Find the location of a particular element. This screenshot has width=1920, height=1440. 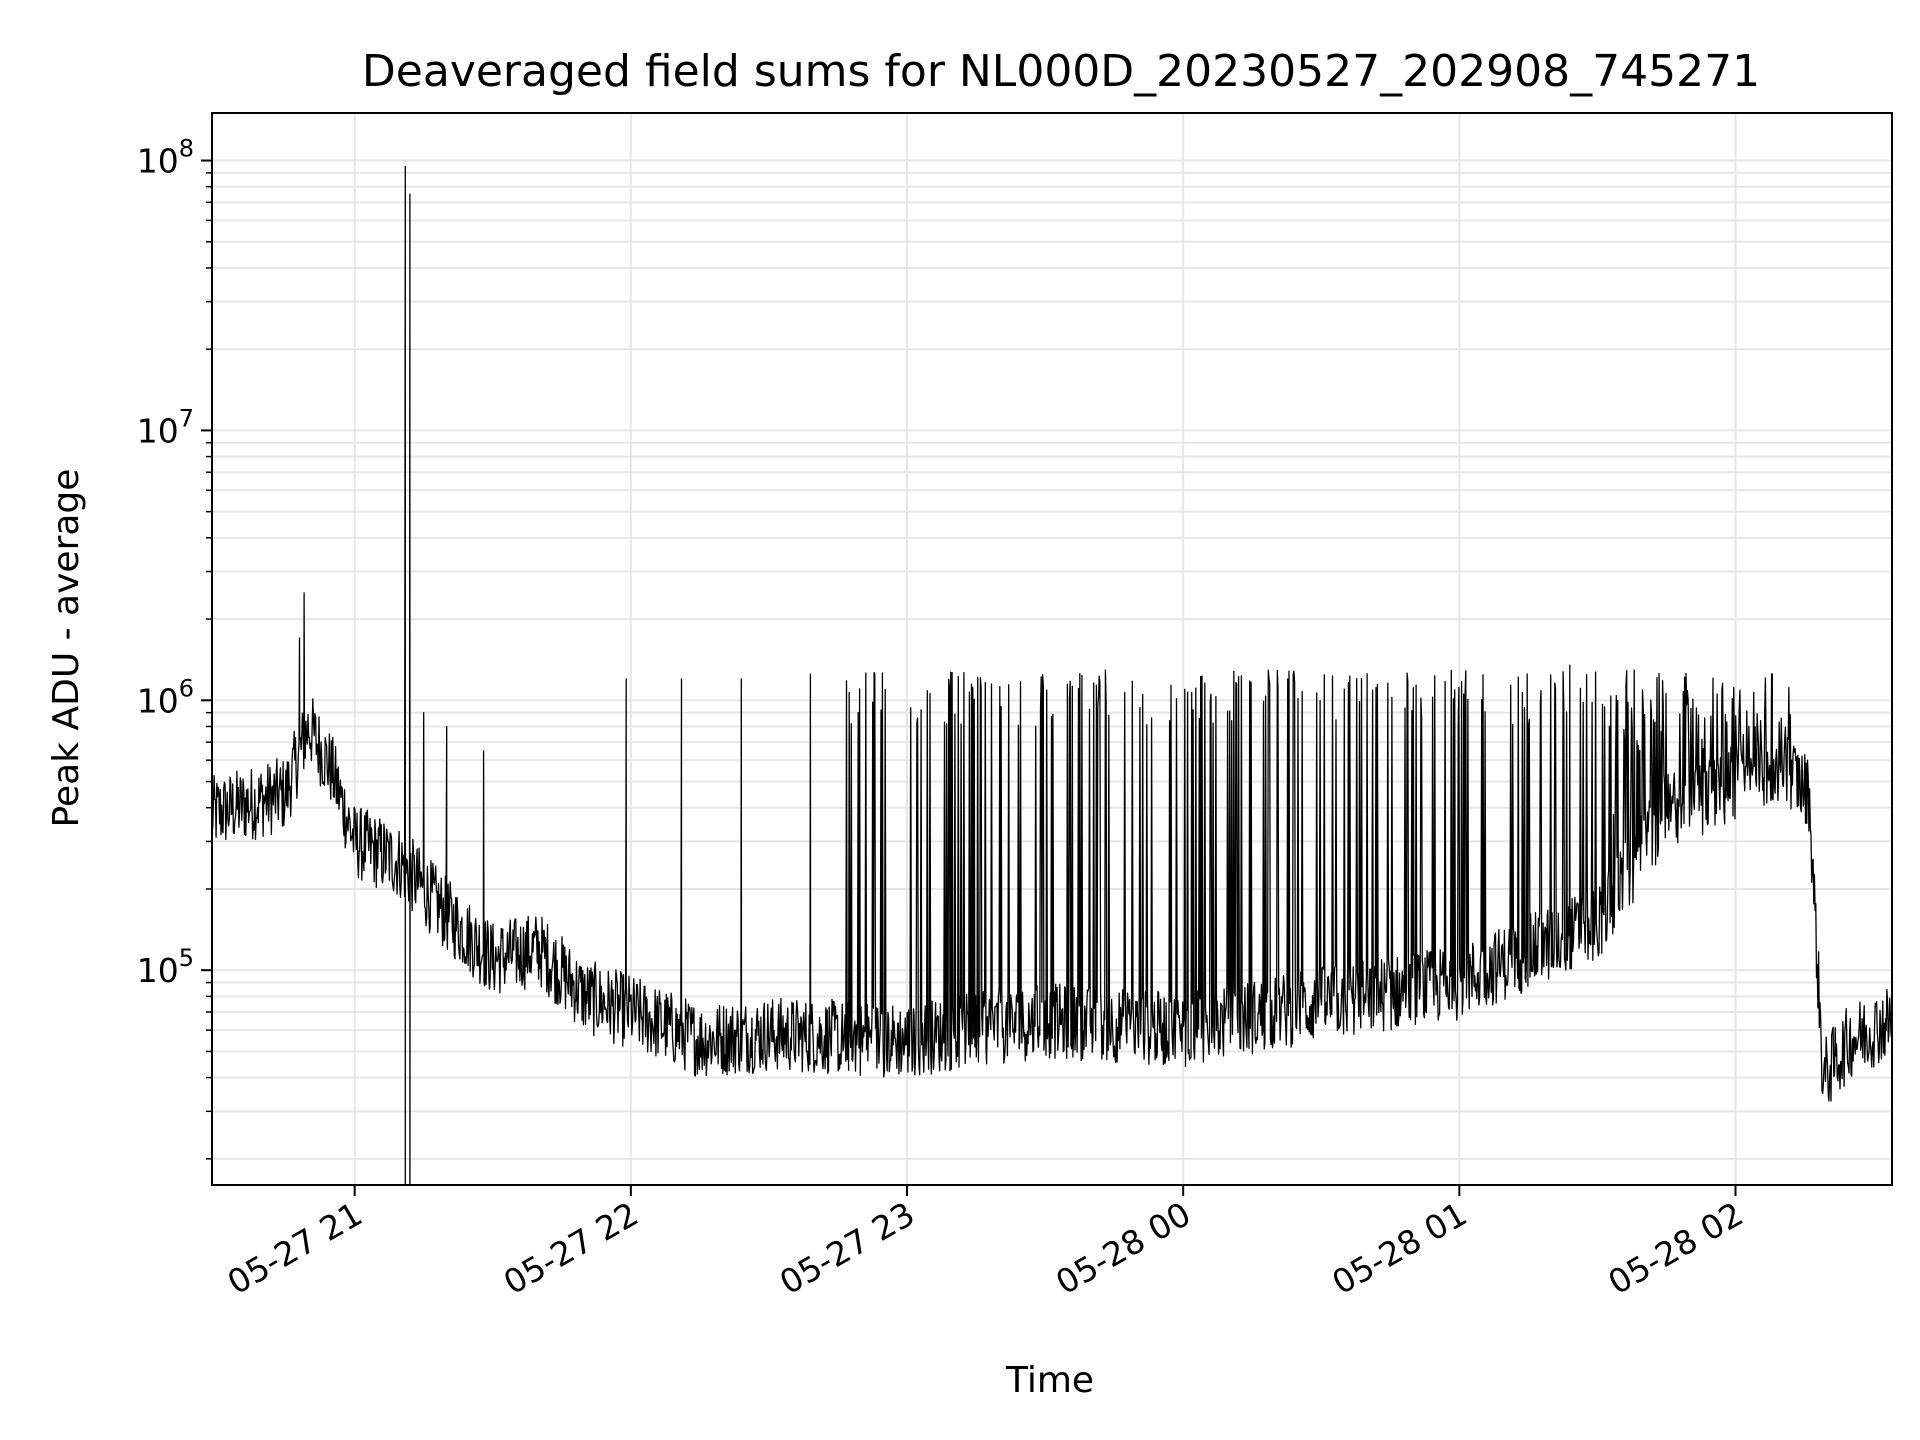

y-axis: 10⁵ 10⁶ 10⁷ 10⁸ is located at coordinates (174, 647).